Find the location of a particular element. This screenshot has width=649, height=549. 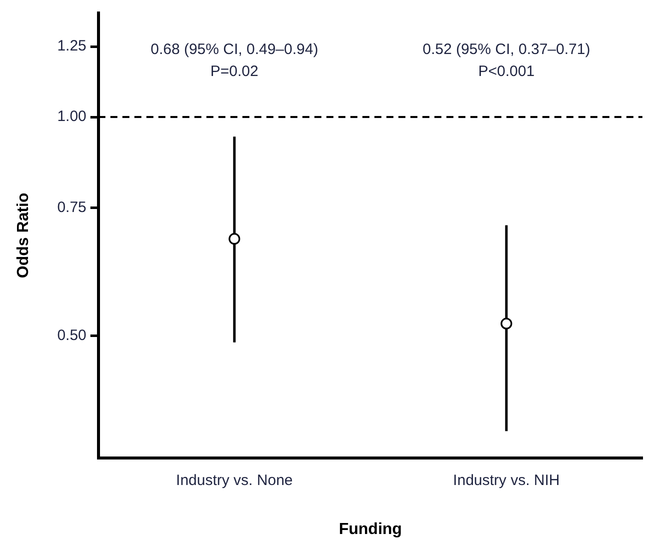

y-tick-label: 1.00 is located at coordinates (71, 117).